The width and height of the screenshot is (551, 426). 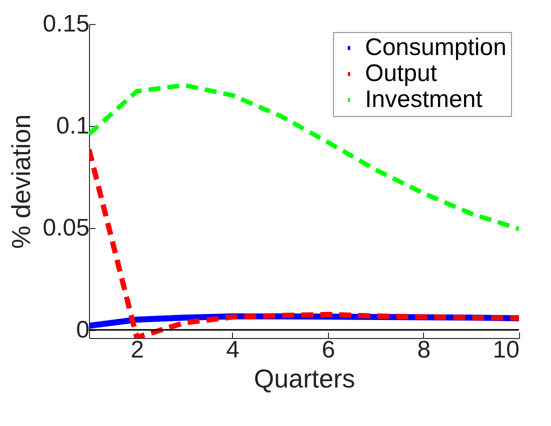 I want to click on legend-label: Output, so click(x=401, y=73).